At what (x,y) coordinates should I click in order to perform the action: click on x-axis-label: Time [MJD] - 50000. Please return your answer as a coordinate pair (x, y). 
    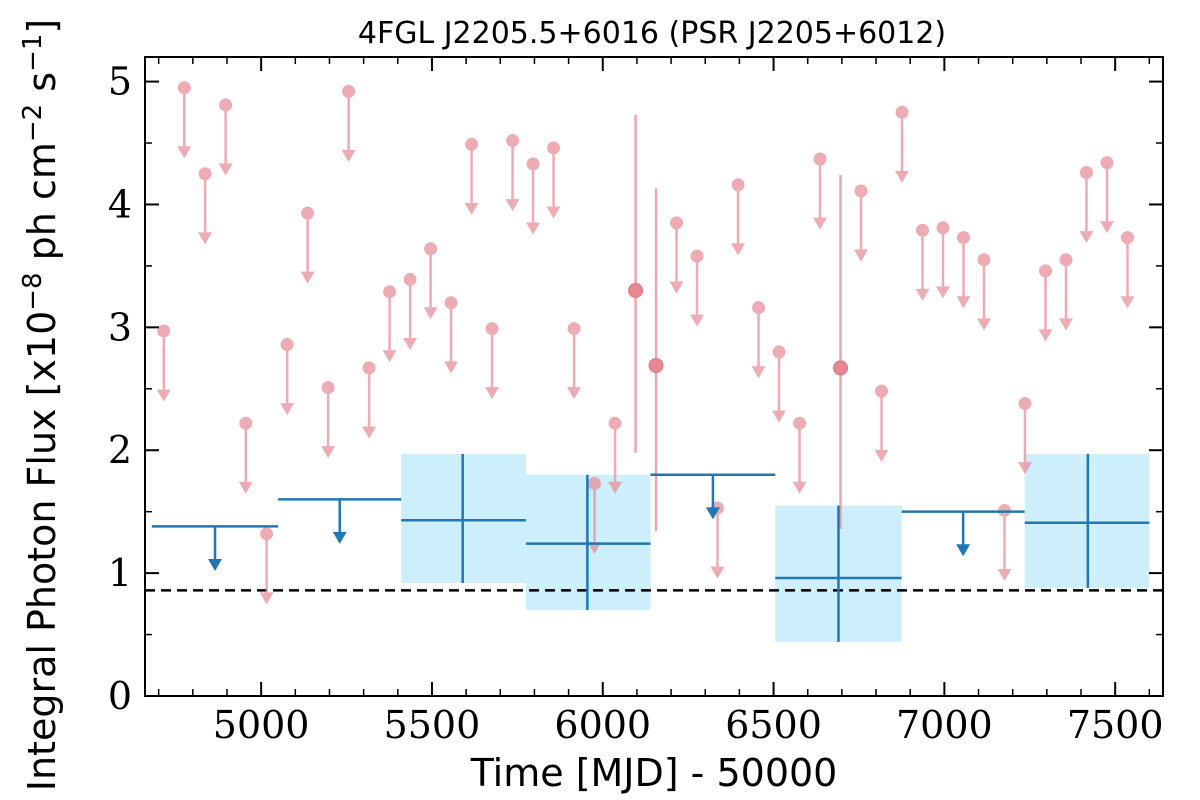
    Looking at the image, I should click on (654, 773).